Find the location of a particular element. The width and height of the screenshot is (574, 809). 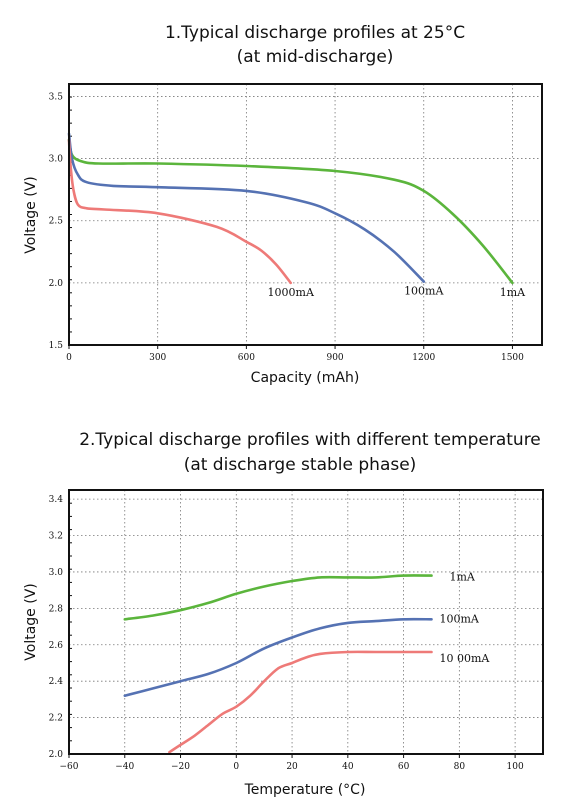

chart-1-x-tick-label: 0 is located at coordinates (69, 358).